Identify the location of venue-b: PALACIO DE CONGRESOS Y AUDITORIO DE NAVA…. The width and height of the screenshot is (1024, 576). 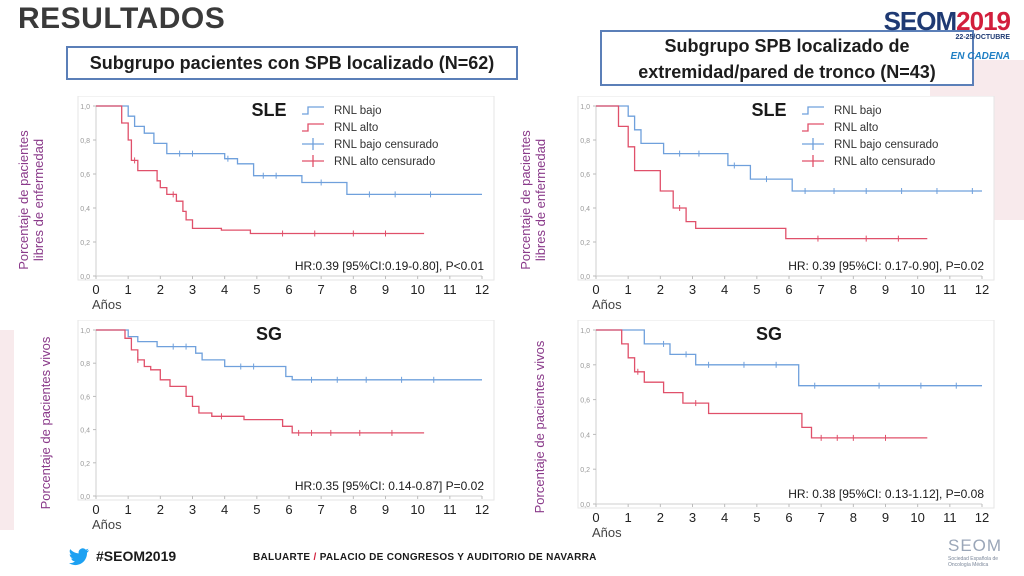
(458, 557).